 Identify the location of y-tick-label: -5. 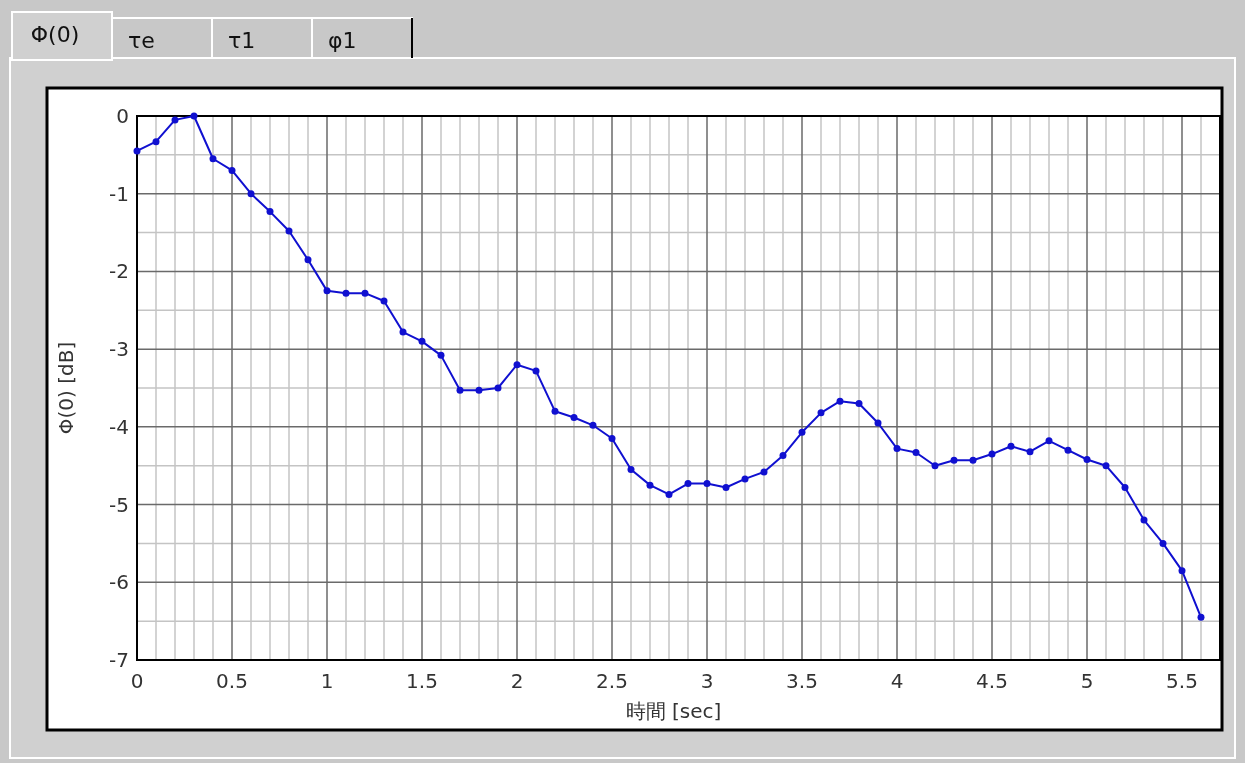
(119, 504).